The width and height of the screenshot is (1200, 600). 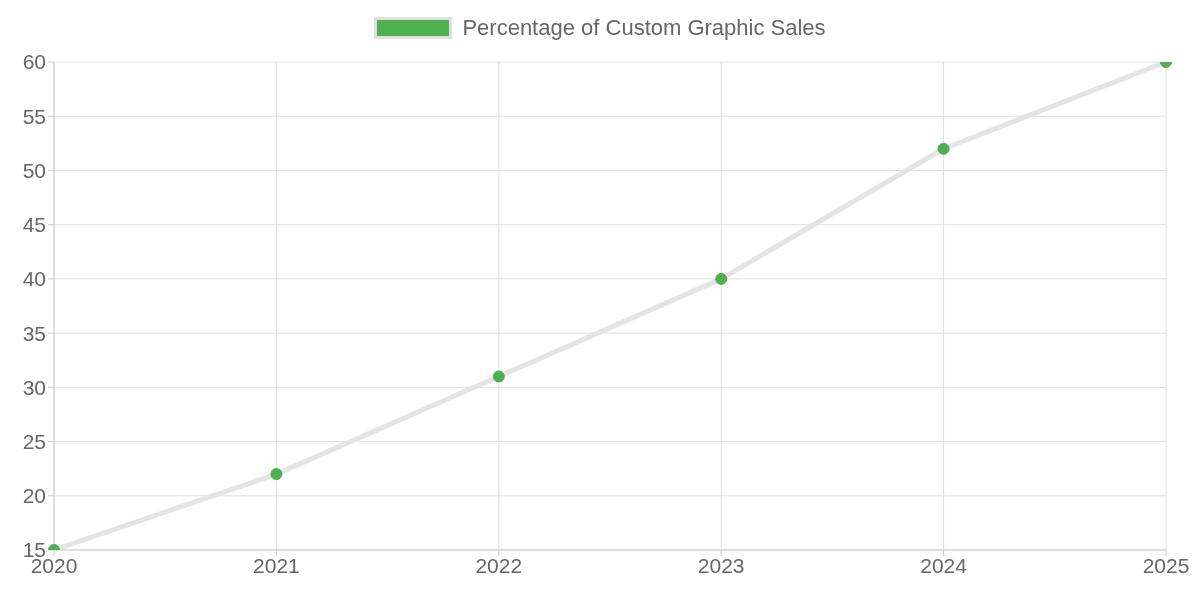 What do you see at coordinates (34, 442) in the screenshot?
I see `y-tick-label: 25` at bounding box center [34, 442].